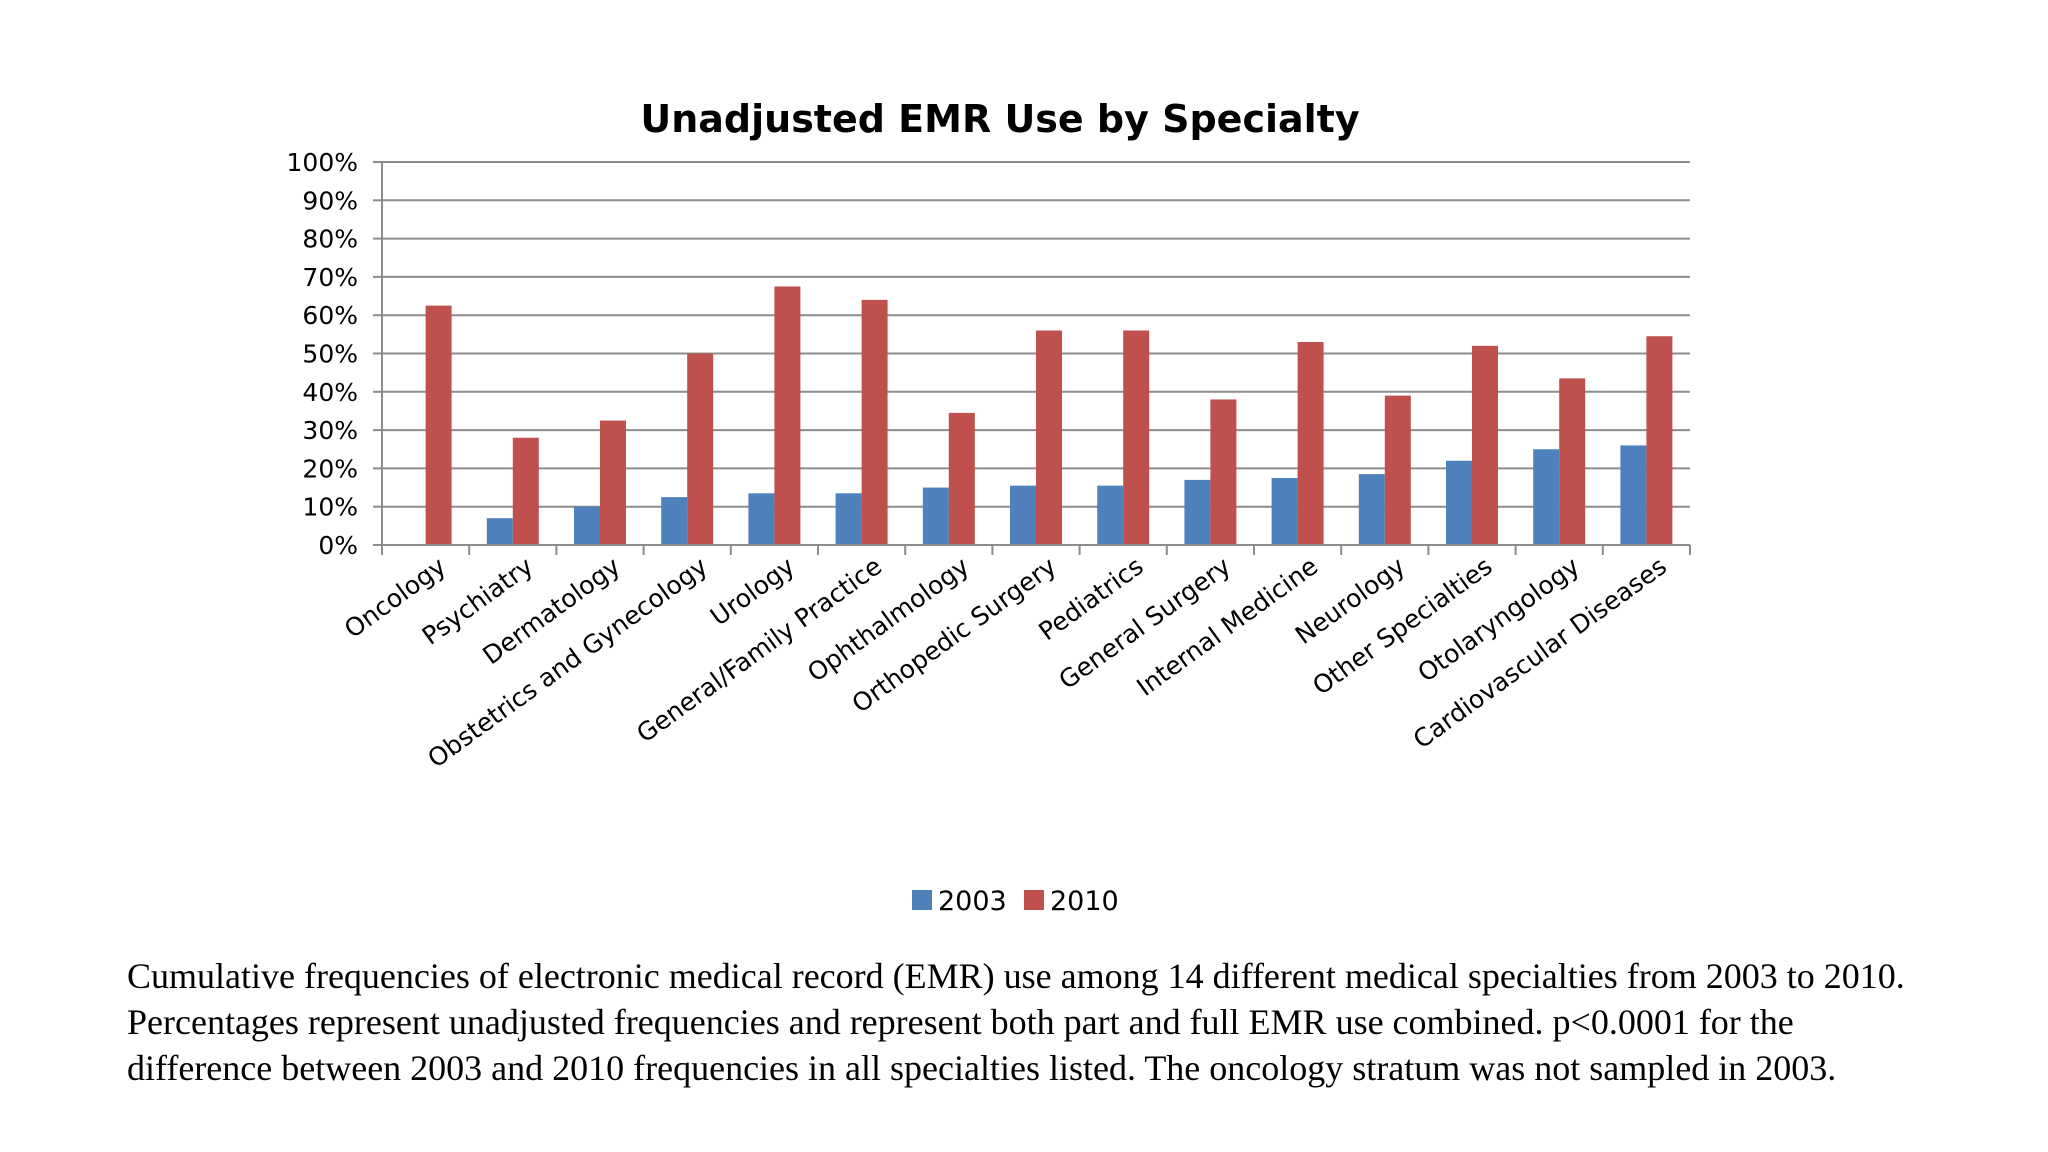  Describe the element at coordinates (330, 507) in the screenshot. I see `y-tick-label: 10%` at that location.